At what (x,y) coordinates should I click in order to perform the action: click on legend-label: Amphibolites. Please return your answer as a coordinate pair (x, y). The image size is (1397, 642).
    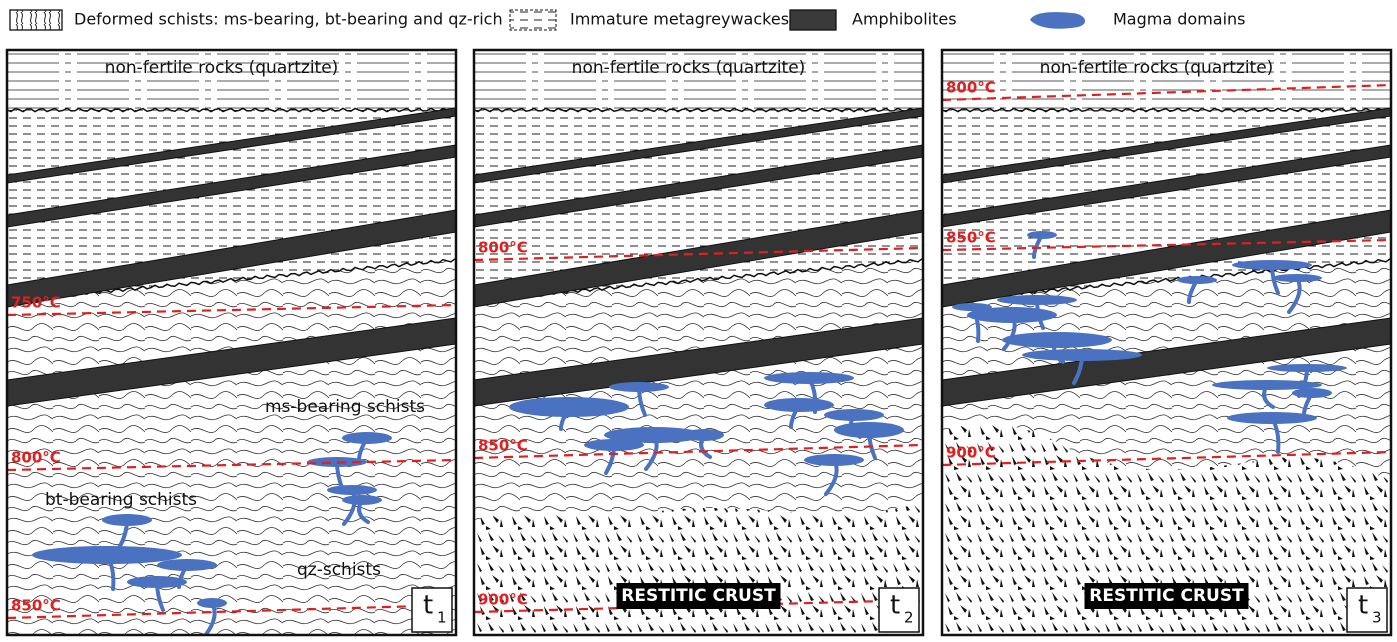
    Looking at the image, I should click on (904, 19).